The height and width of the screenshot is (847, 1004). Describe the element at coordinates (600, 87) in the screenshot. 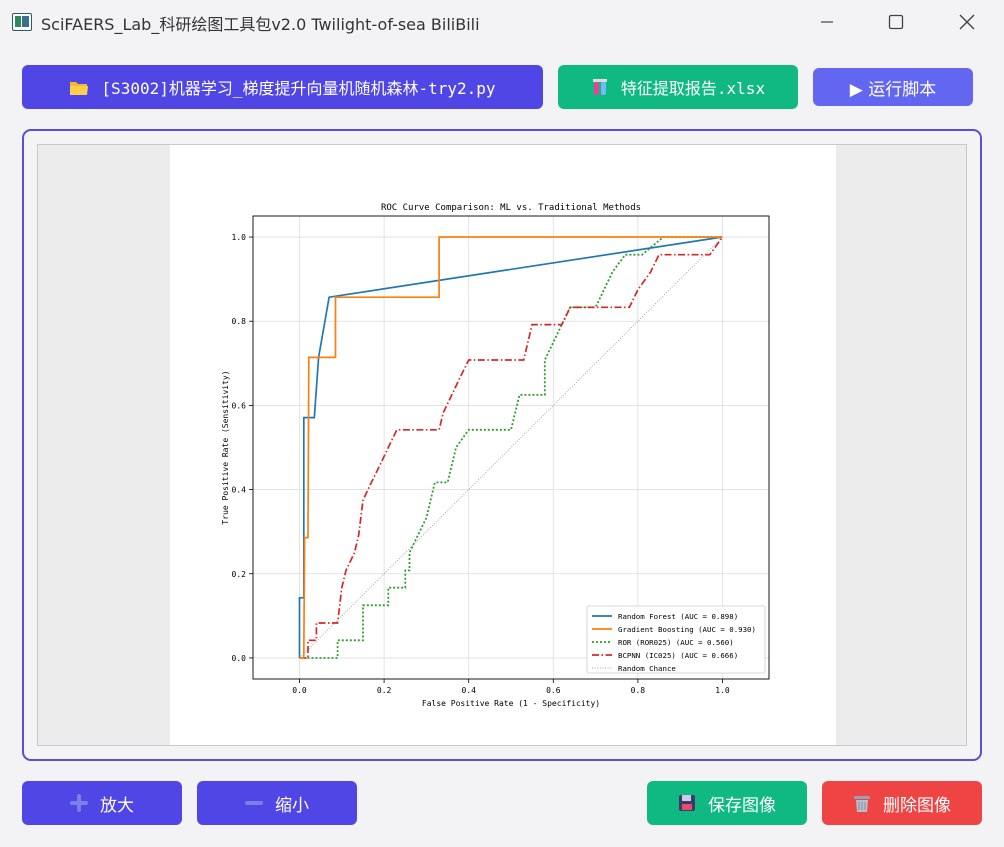

I see `test-tube-icon` at that location.